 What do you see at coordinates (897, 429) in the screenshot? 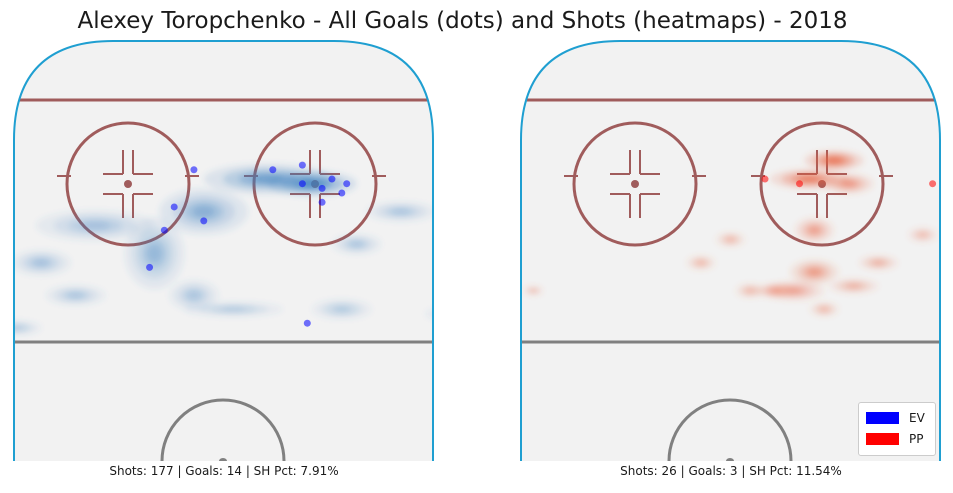
I see `legend: EV PP` at bounding box center [897, 429].